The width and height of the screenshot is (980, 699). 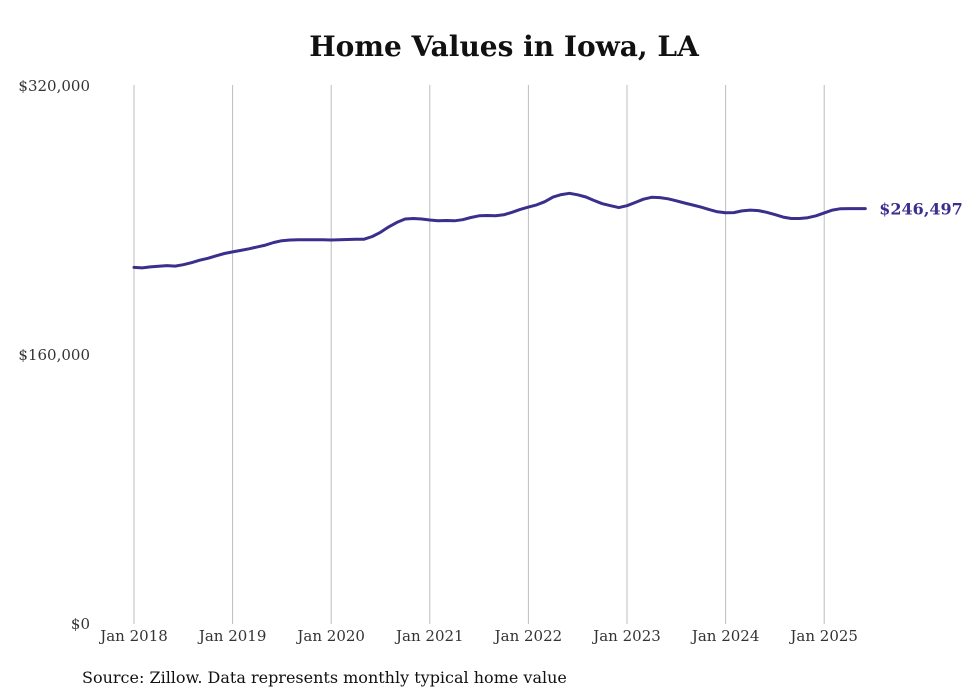 What do you see at coordinates (921, 209) in the screenshot?
I see `end-value-label: $246,497` at bounding box center [921, 209].